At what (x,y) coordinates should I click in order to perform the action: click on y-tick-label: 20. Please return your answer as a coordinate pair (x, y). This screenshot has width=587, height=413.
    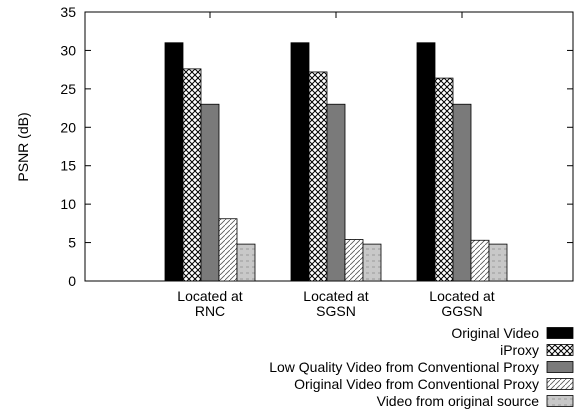
    Looking at the image, I should click on (68, 127).